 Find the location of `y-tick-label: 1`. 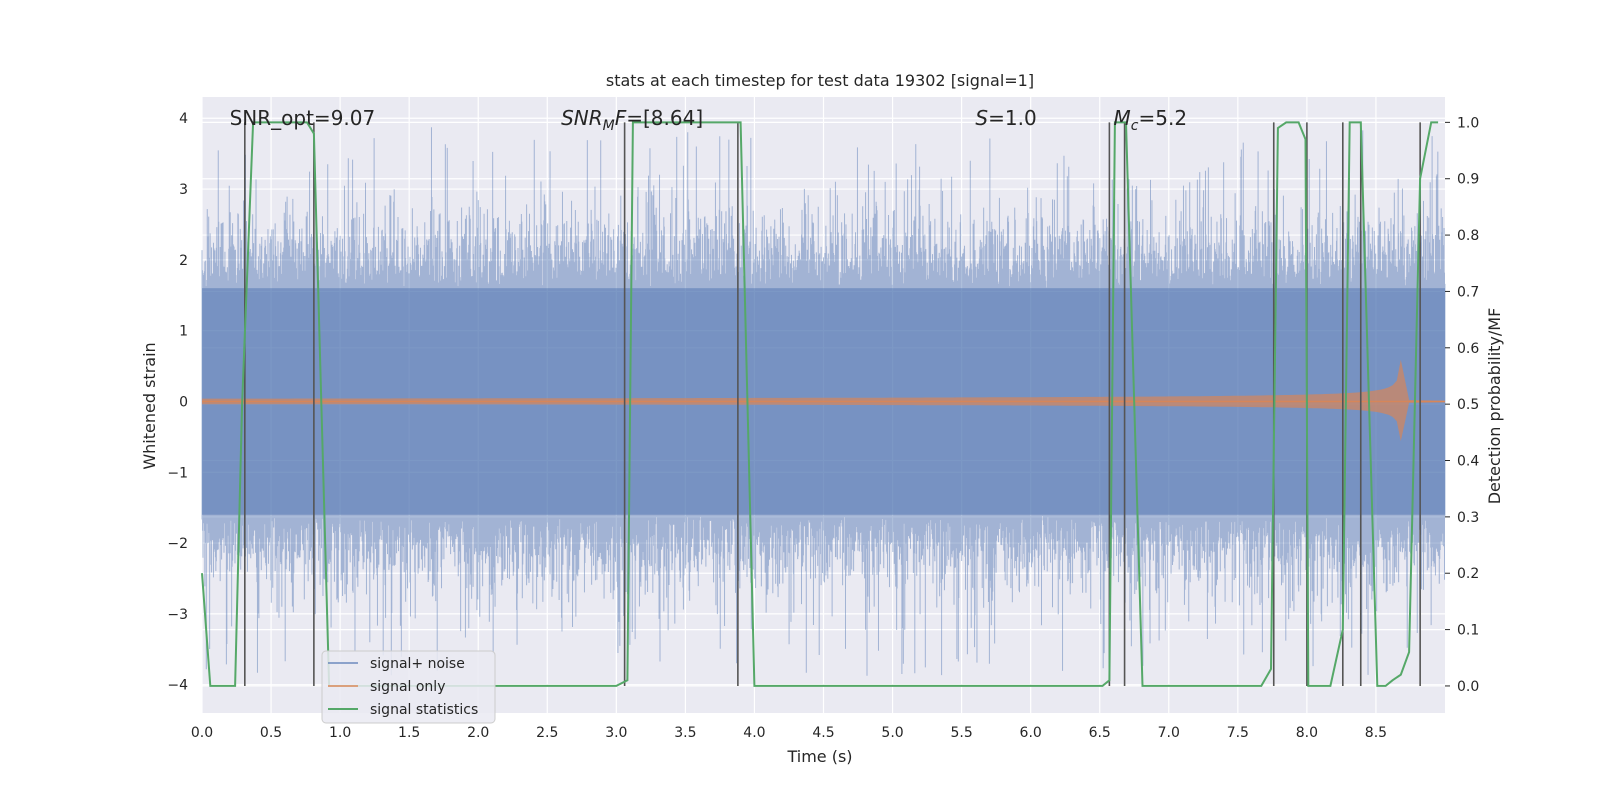

y-tick-label: 1 is located at coordinates (183, 332).